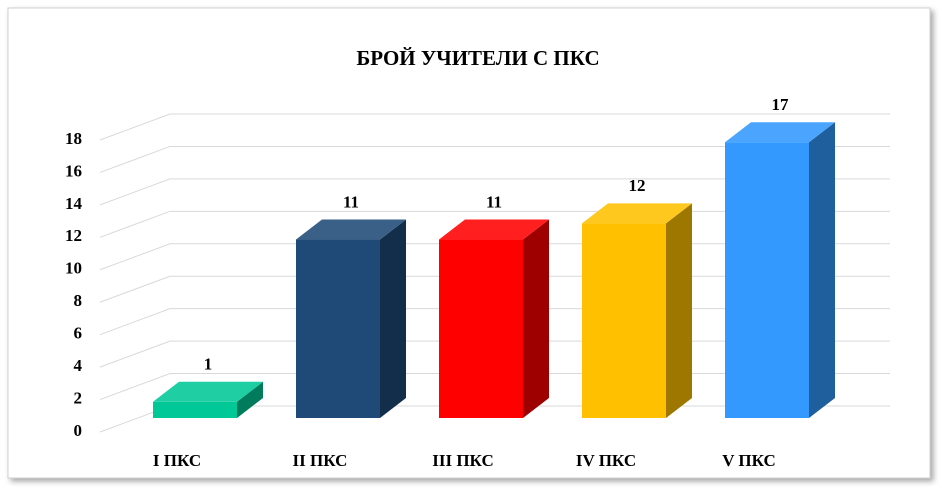 The image size is (943, 492). Describe the element at coordinates (78, 300) in the screenshot. I see `y-tick-label: 8` at that location.